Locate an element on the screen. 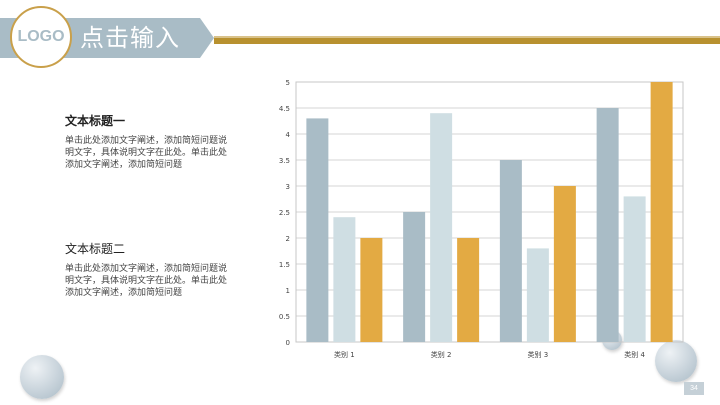  decorative-bubble-right is located at coordinates (676, 361).